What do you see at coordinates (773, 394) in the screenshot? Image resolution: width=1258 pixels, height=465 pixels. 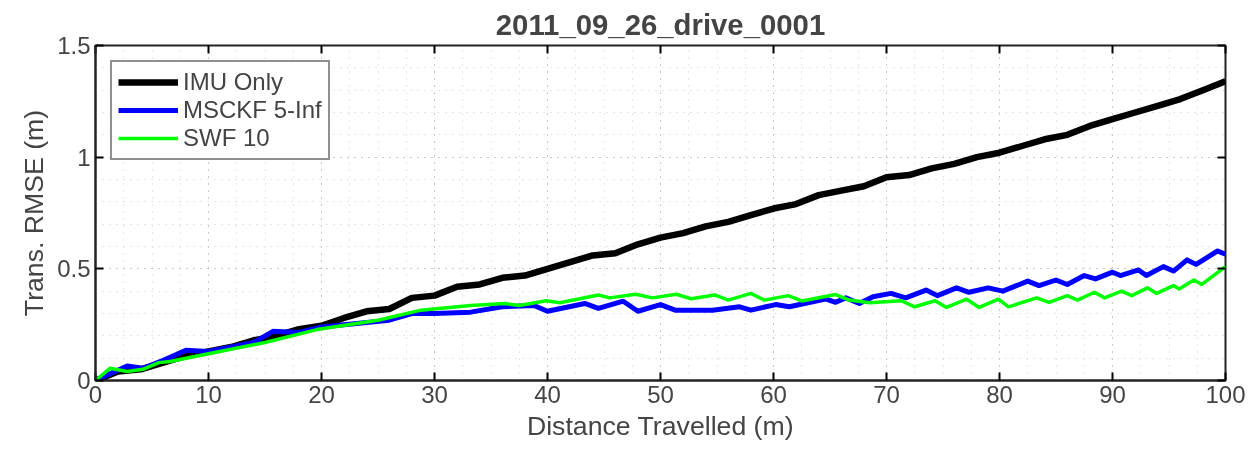 I see `x-tick-label: 60` at bounding box center [773, 394].